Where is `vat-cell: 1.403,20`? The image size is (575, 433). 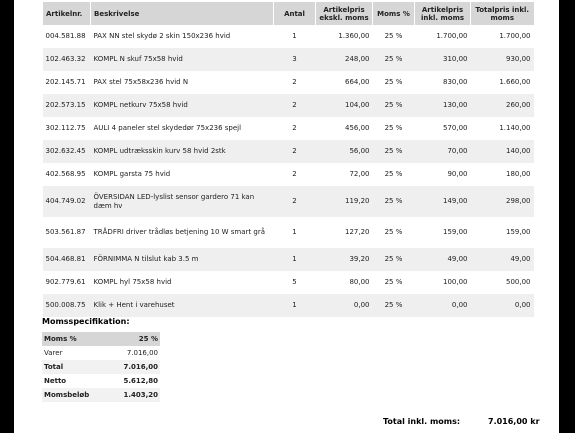
vat-cell: 1.403,20 is located at coordinates (140, 395).